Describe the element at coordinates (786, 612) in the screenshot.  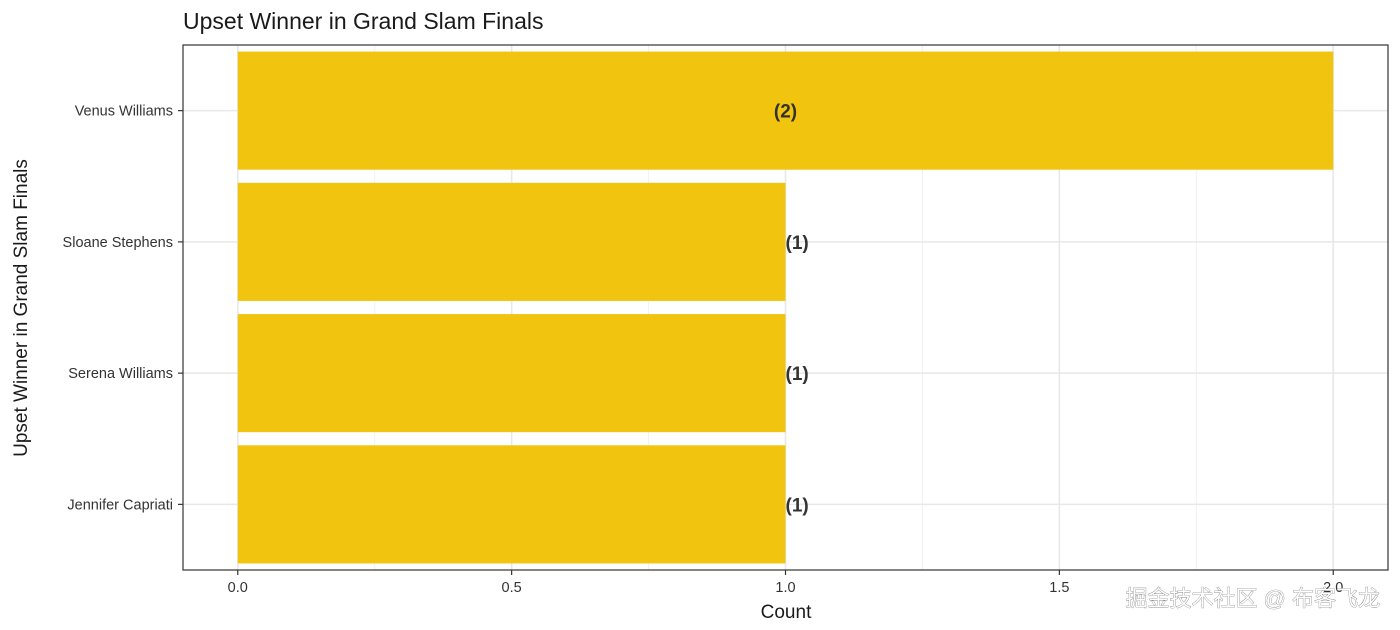
I see `x-axis-title: Count` at that location.